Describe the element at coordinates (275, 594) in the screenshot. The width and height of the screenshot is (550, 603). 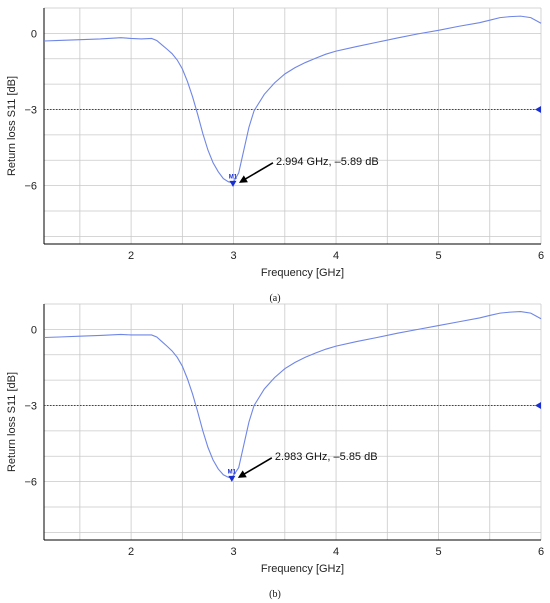
I see `figure-caption: (b)` at that location.